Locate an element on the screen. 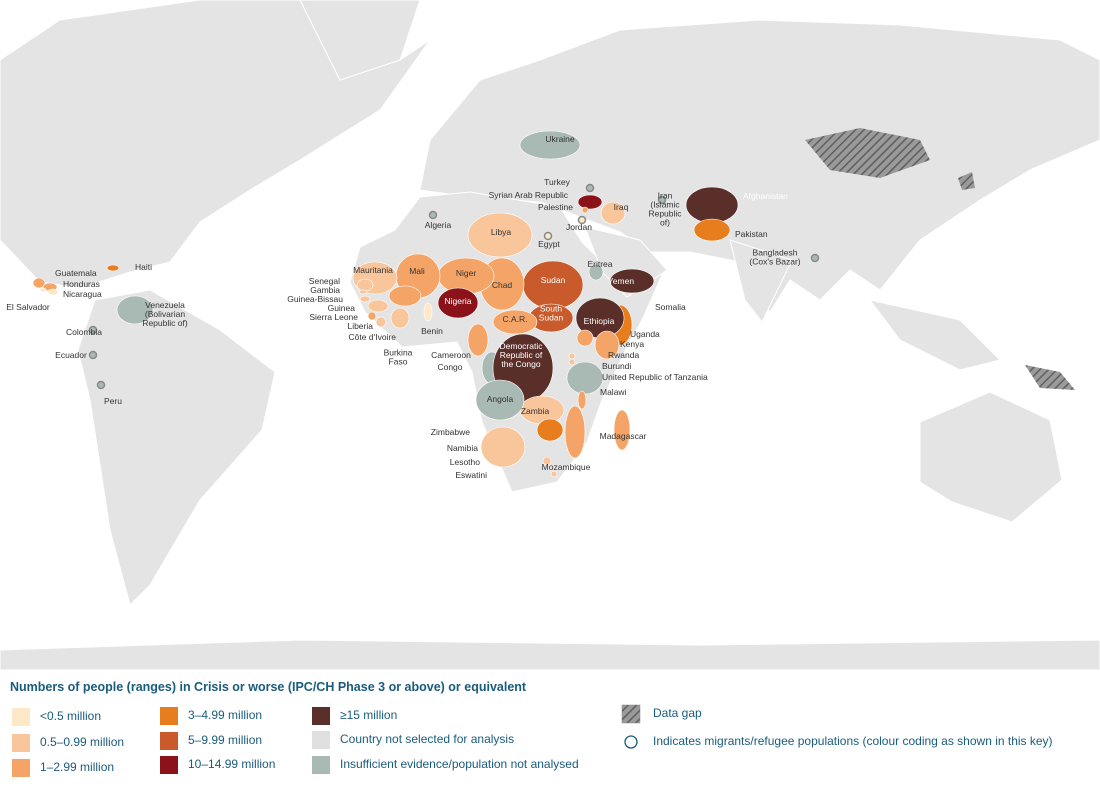 The image size is (1100, 795). country-label-line: Ecuador is located at coordinates (71, 355).